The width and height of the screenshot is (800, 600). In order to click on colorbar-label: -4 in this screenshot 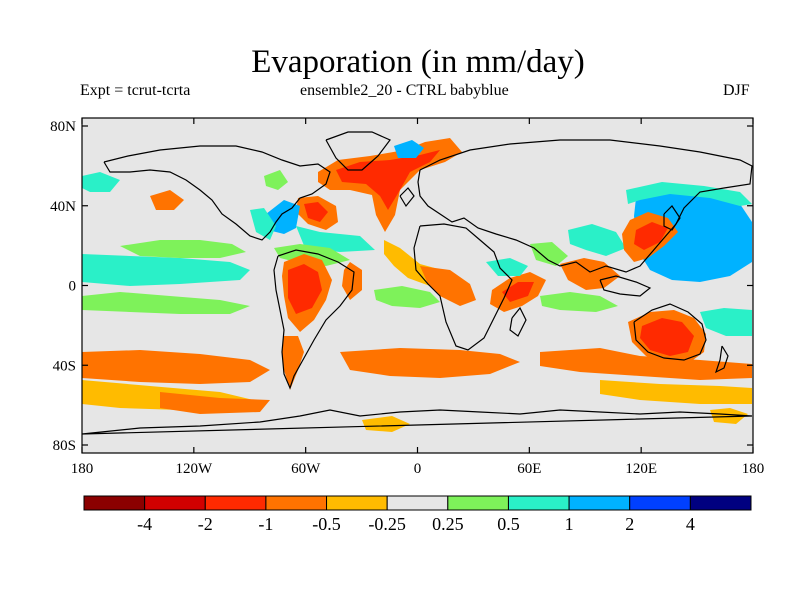, I will do `click(144, 524)`.